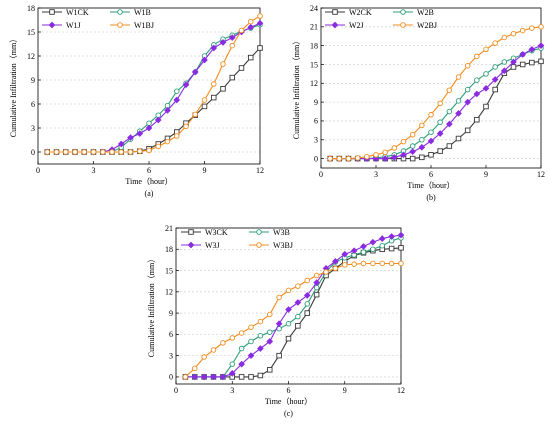  What do you see at coordinates (73, 25) in the screenshot?
I see `legend-entry-W1J: W1J` at bounding box center [73, 25].